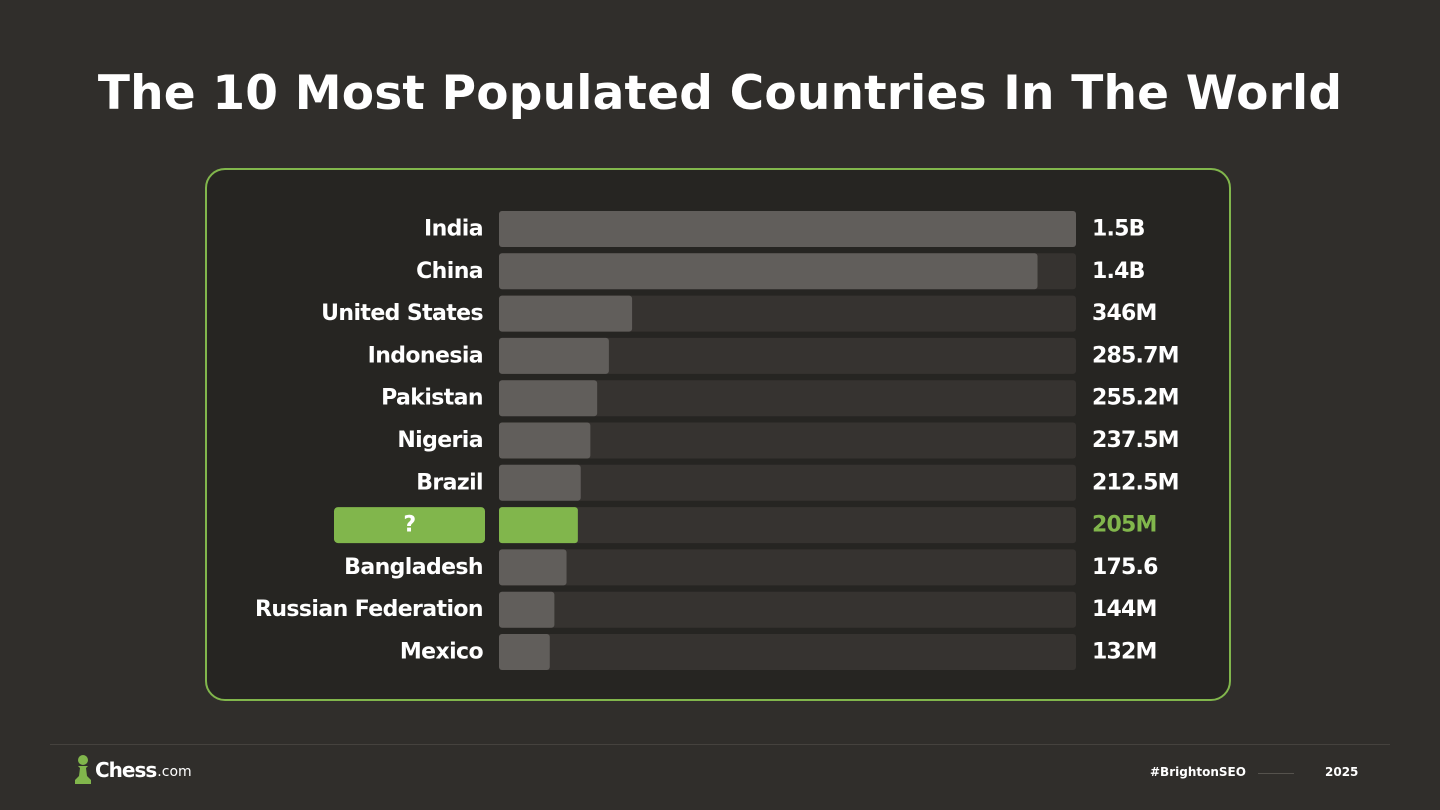  Describe the element at coordinates (174, 771) in the screenshot. I see `logo-suffix: .com` at that location.